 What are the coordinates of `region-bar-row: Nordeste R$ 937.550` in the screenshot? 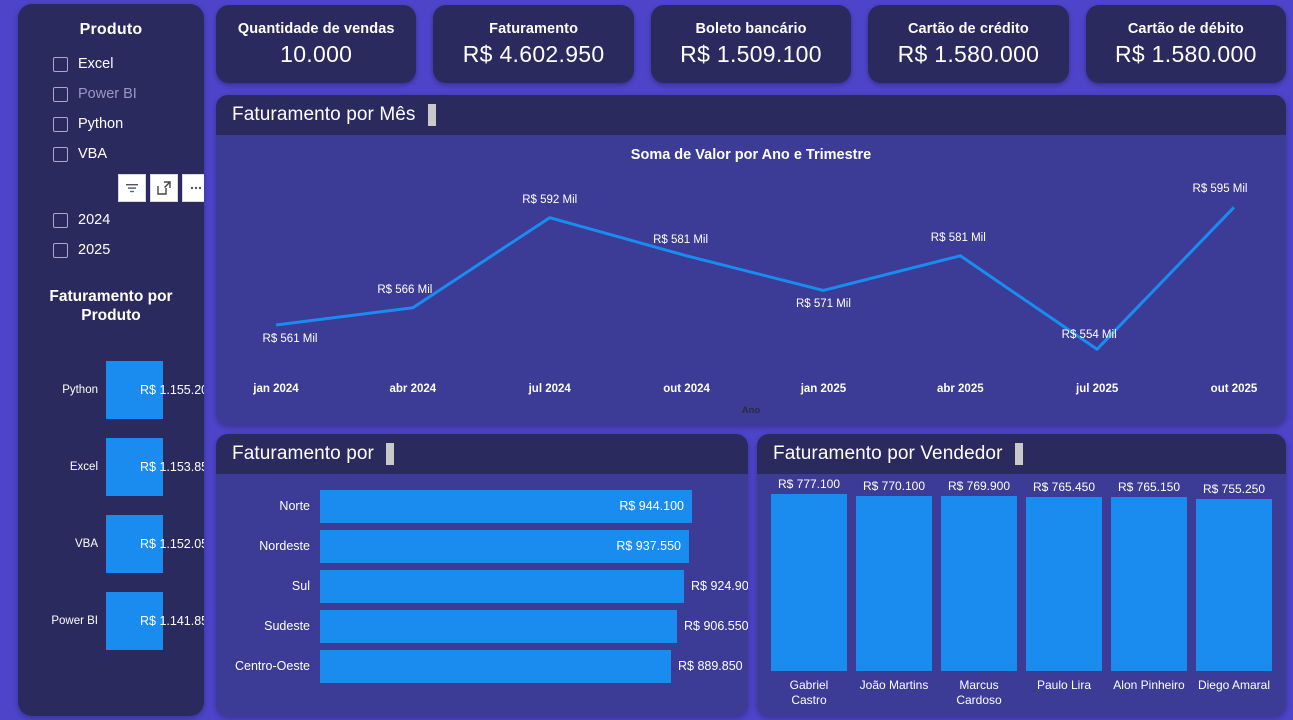 It's located at (478, 546).